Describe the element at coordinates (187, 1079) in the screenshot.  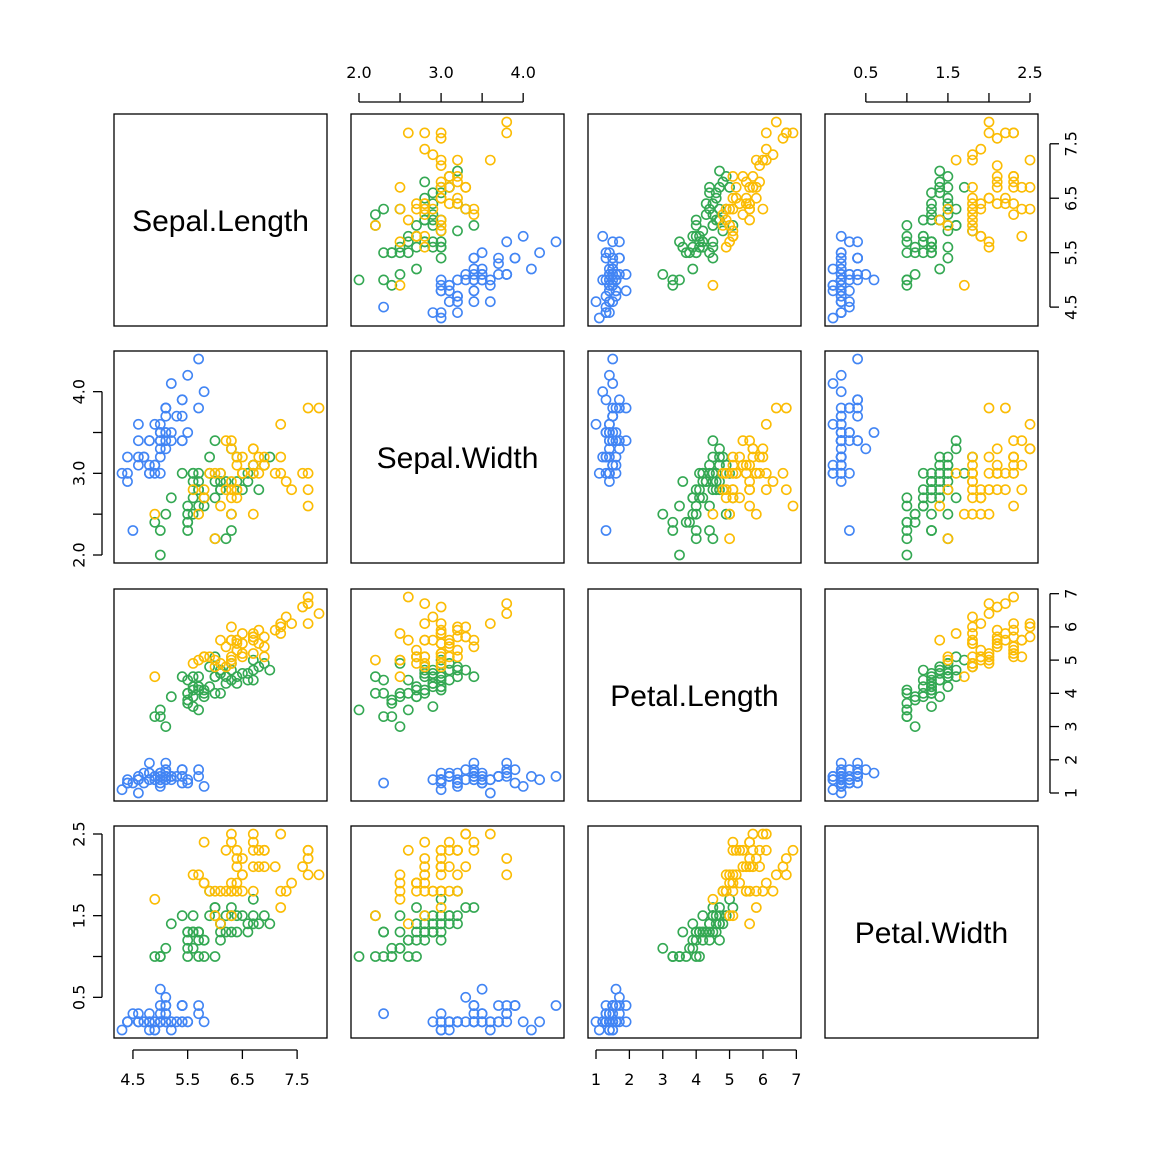
I see `tick-label-bottom-sepal-length: 5.5` at that location.